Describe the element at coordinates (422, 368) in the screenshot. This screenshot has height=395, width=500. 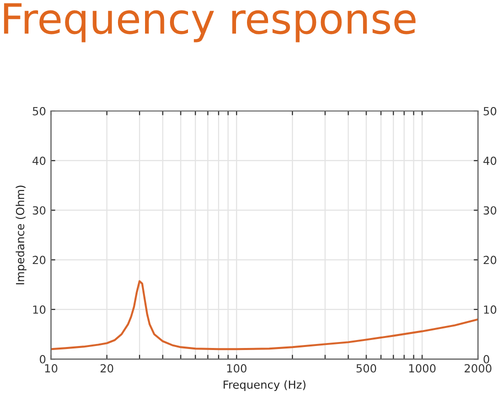
I see `x-tick-label: 1000` at that location.